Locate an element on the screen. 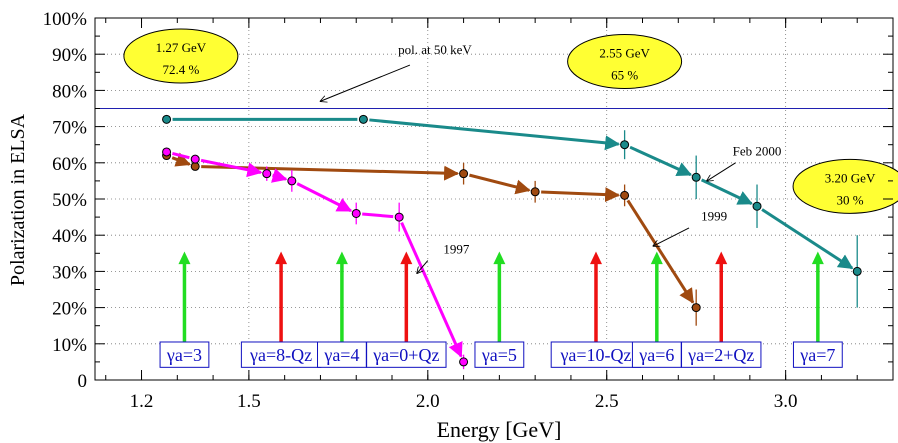 The image size is (898, 443). x-tick-label: 3.0 is located at coordinates (786, 401).